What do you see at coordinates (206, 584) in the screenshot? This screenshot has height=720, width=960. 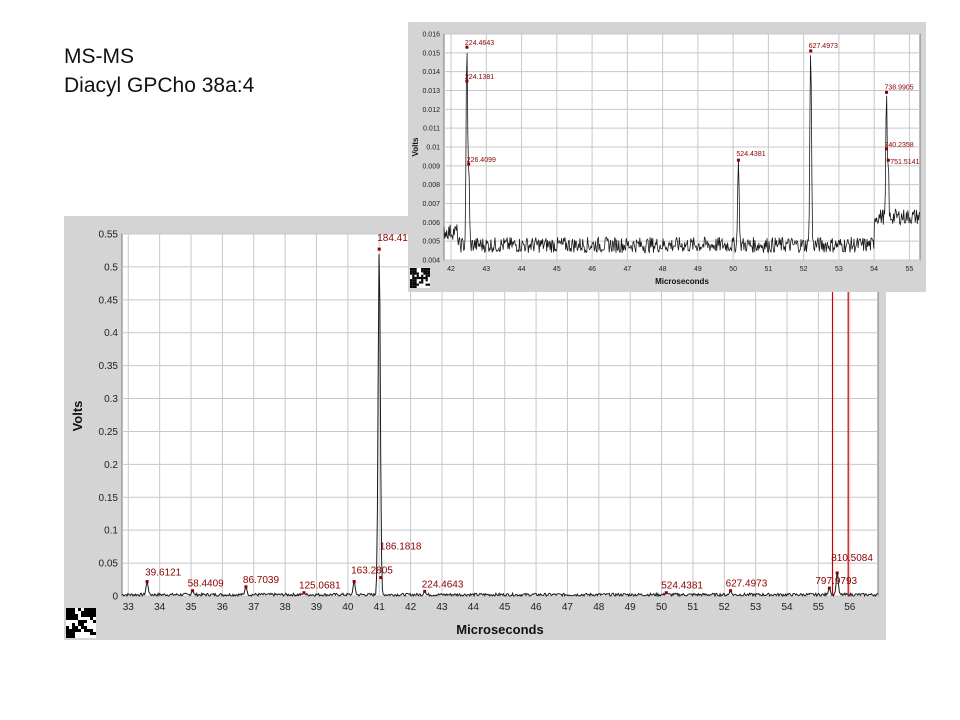 I see `peak-label: 58.4409` at bounding box center [206, 584].